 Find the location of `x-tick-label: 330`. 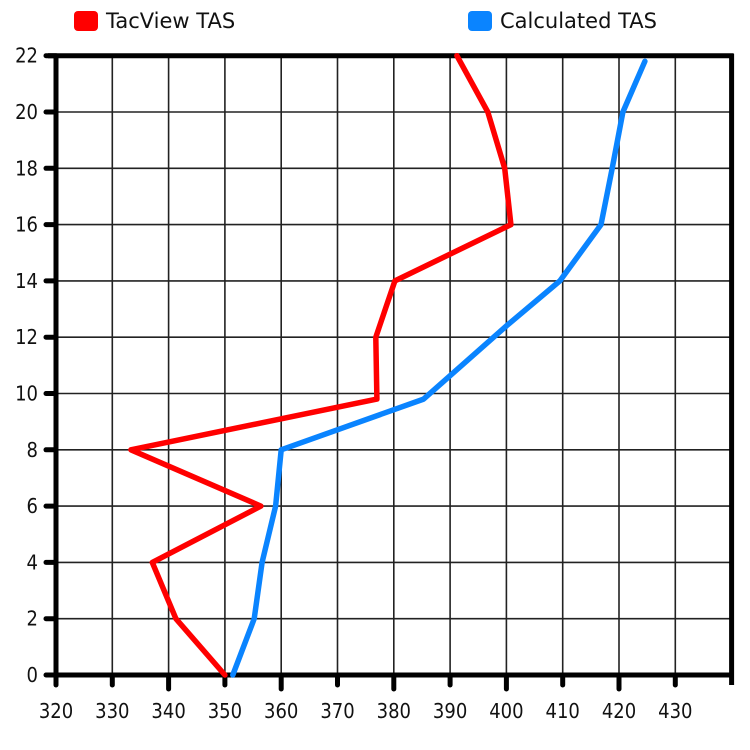

x-tick-label: 330 is located at coordinates (112, 711).